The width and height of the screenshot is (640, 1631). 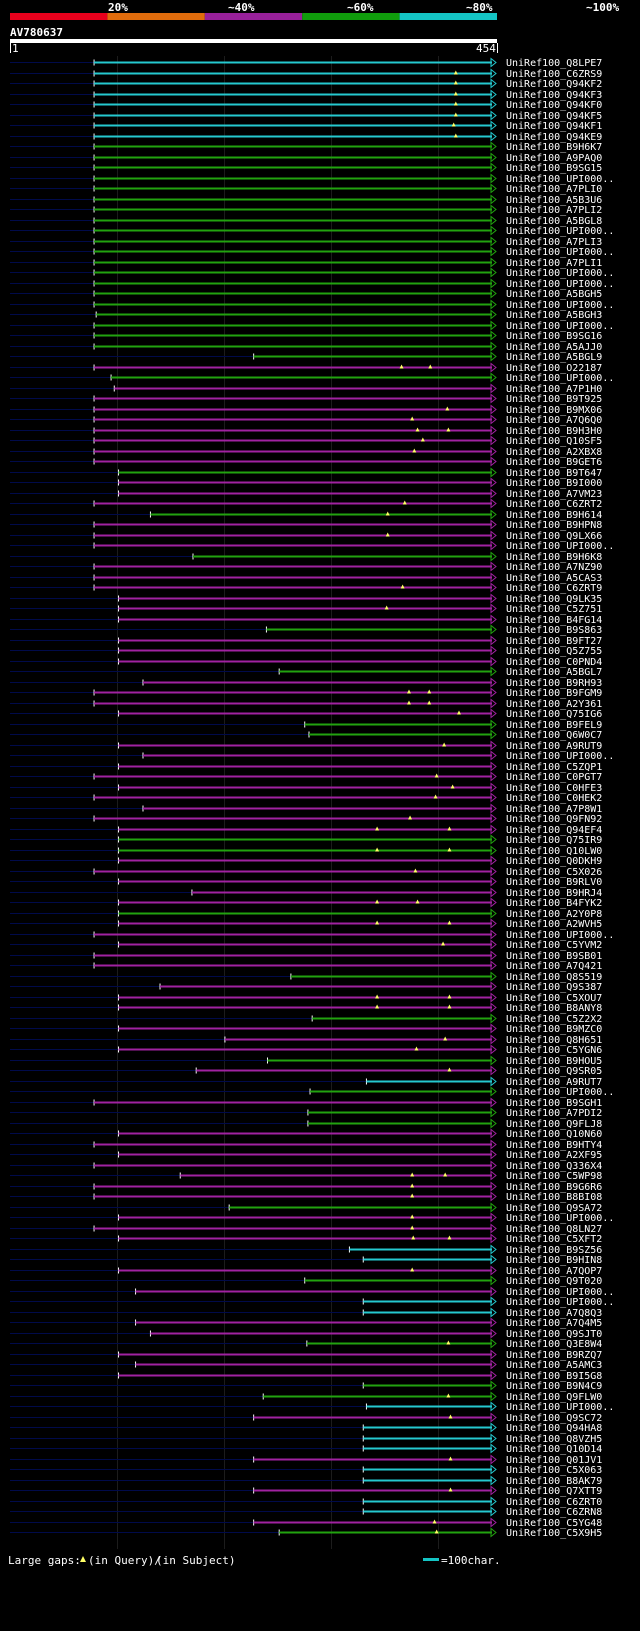 I want to click on hit-label: UniRef100_Q10D14, so click(x=554, y=1449).